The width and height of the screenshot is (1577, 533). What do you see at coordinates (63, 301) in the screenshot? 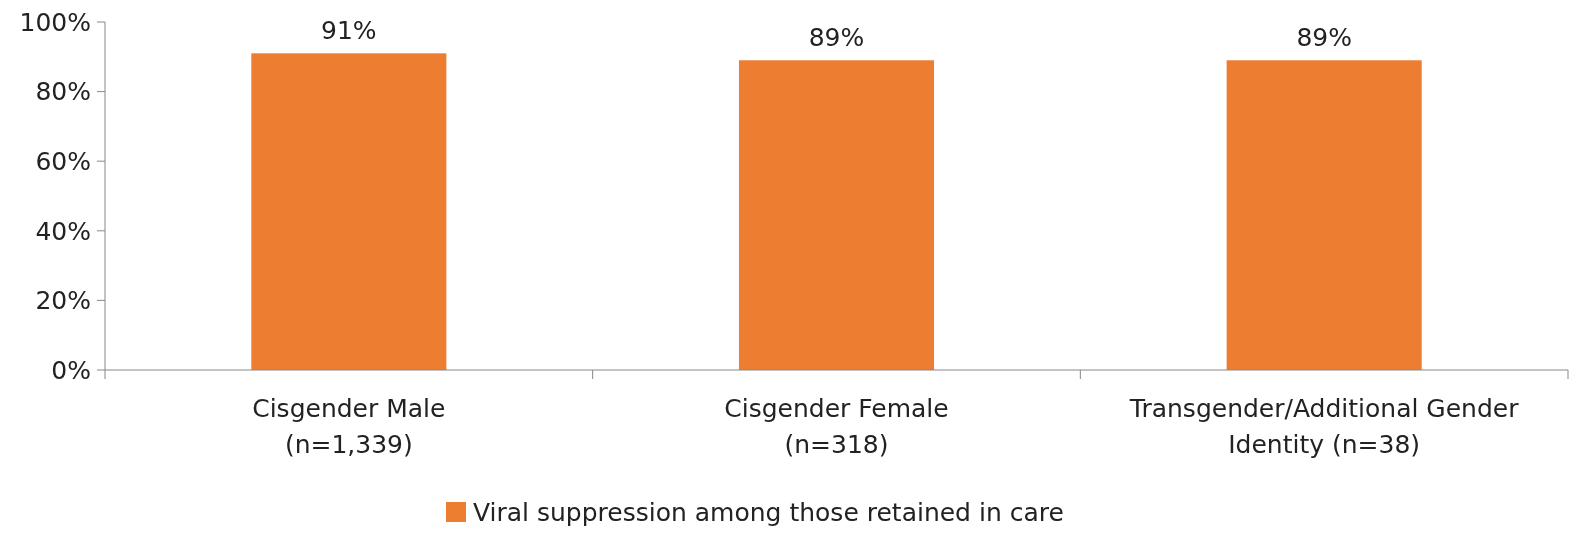
I see `y-tick-label: 20%` at bounding box center [63, 301].